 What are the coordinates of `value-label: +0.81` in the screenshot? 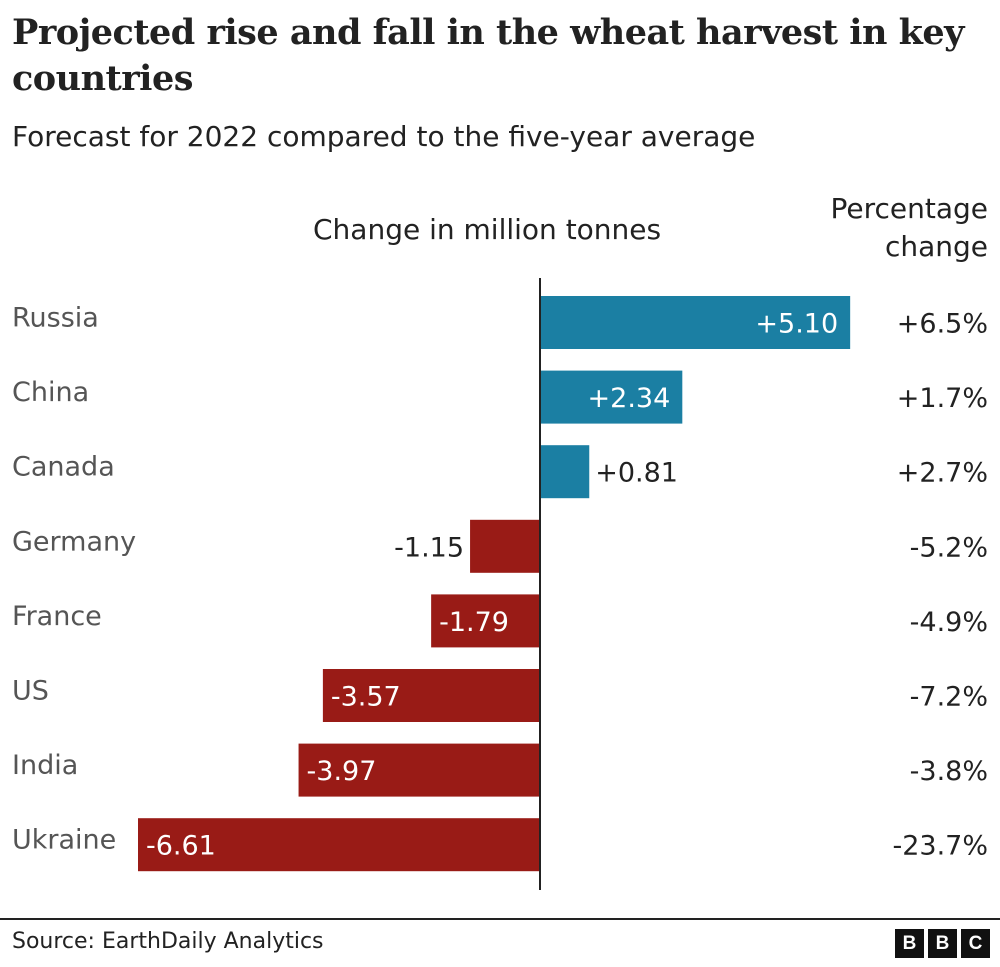 It's located at (636, 473).